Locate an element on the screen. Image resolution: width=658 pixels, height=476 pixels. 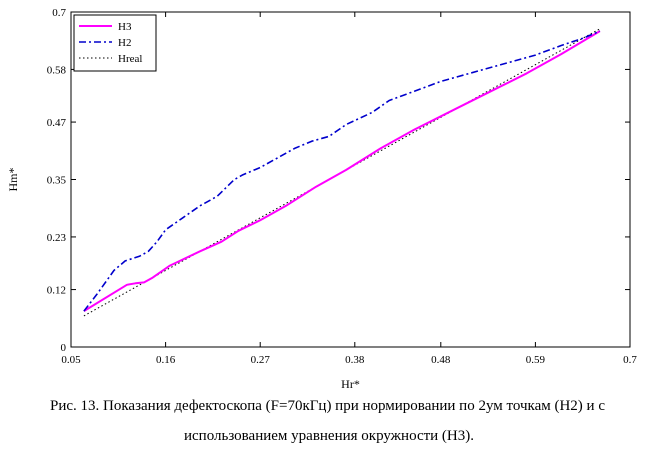
x-tick-label: 0.7 is located at coordinates (630, 360).